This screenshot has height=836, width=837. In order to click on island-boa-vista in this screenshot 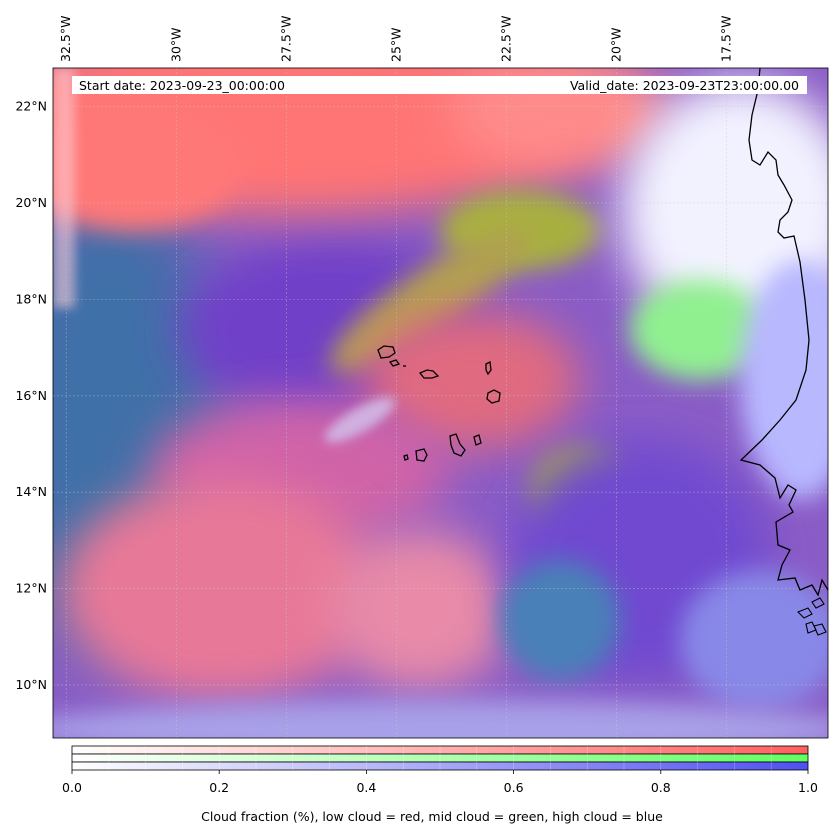, I will do `click(493, 396)`.